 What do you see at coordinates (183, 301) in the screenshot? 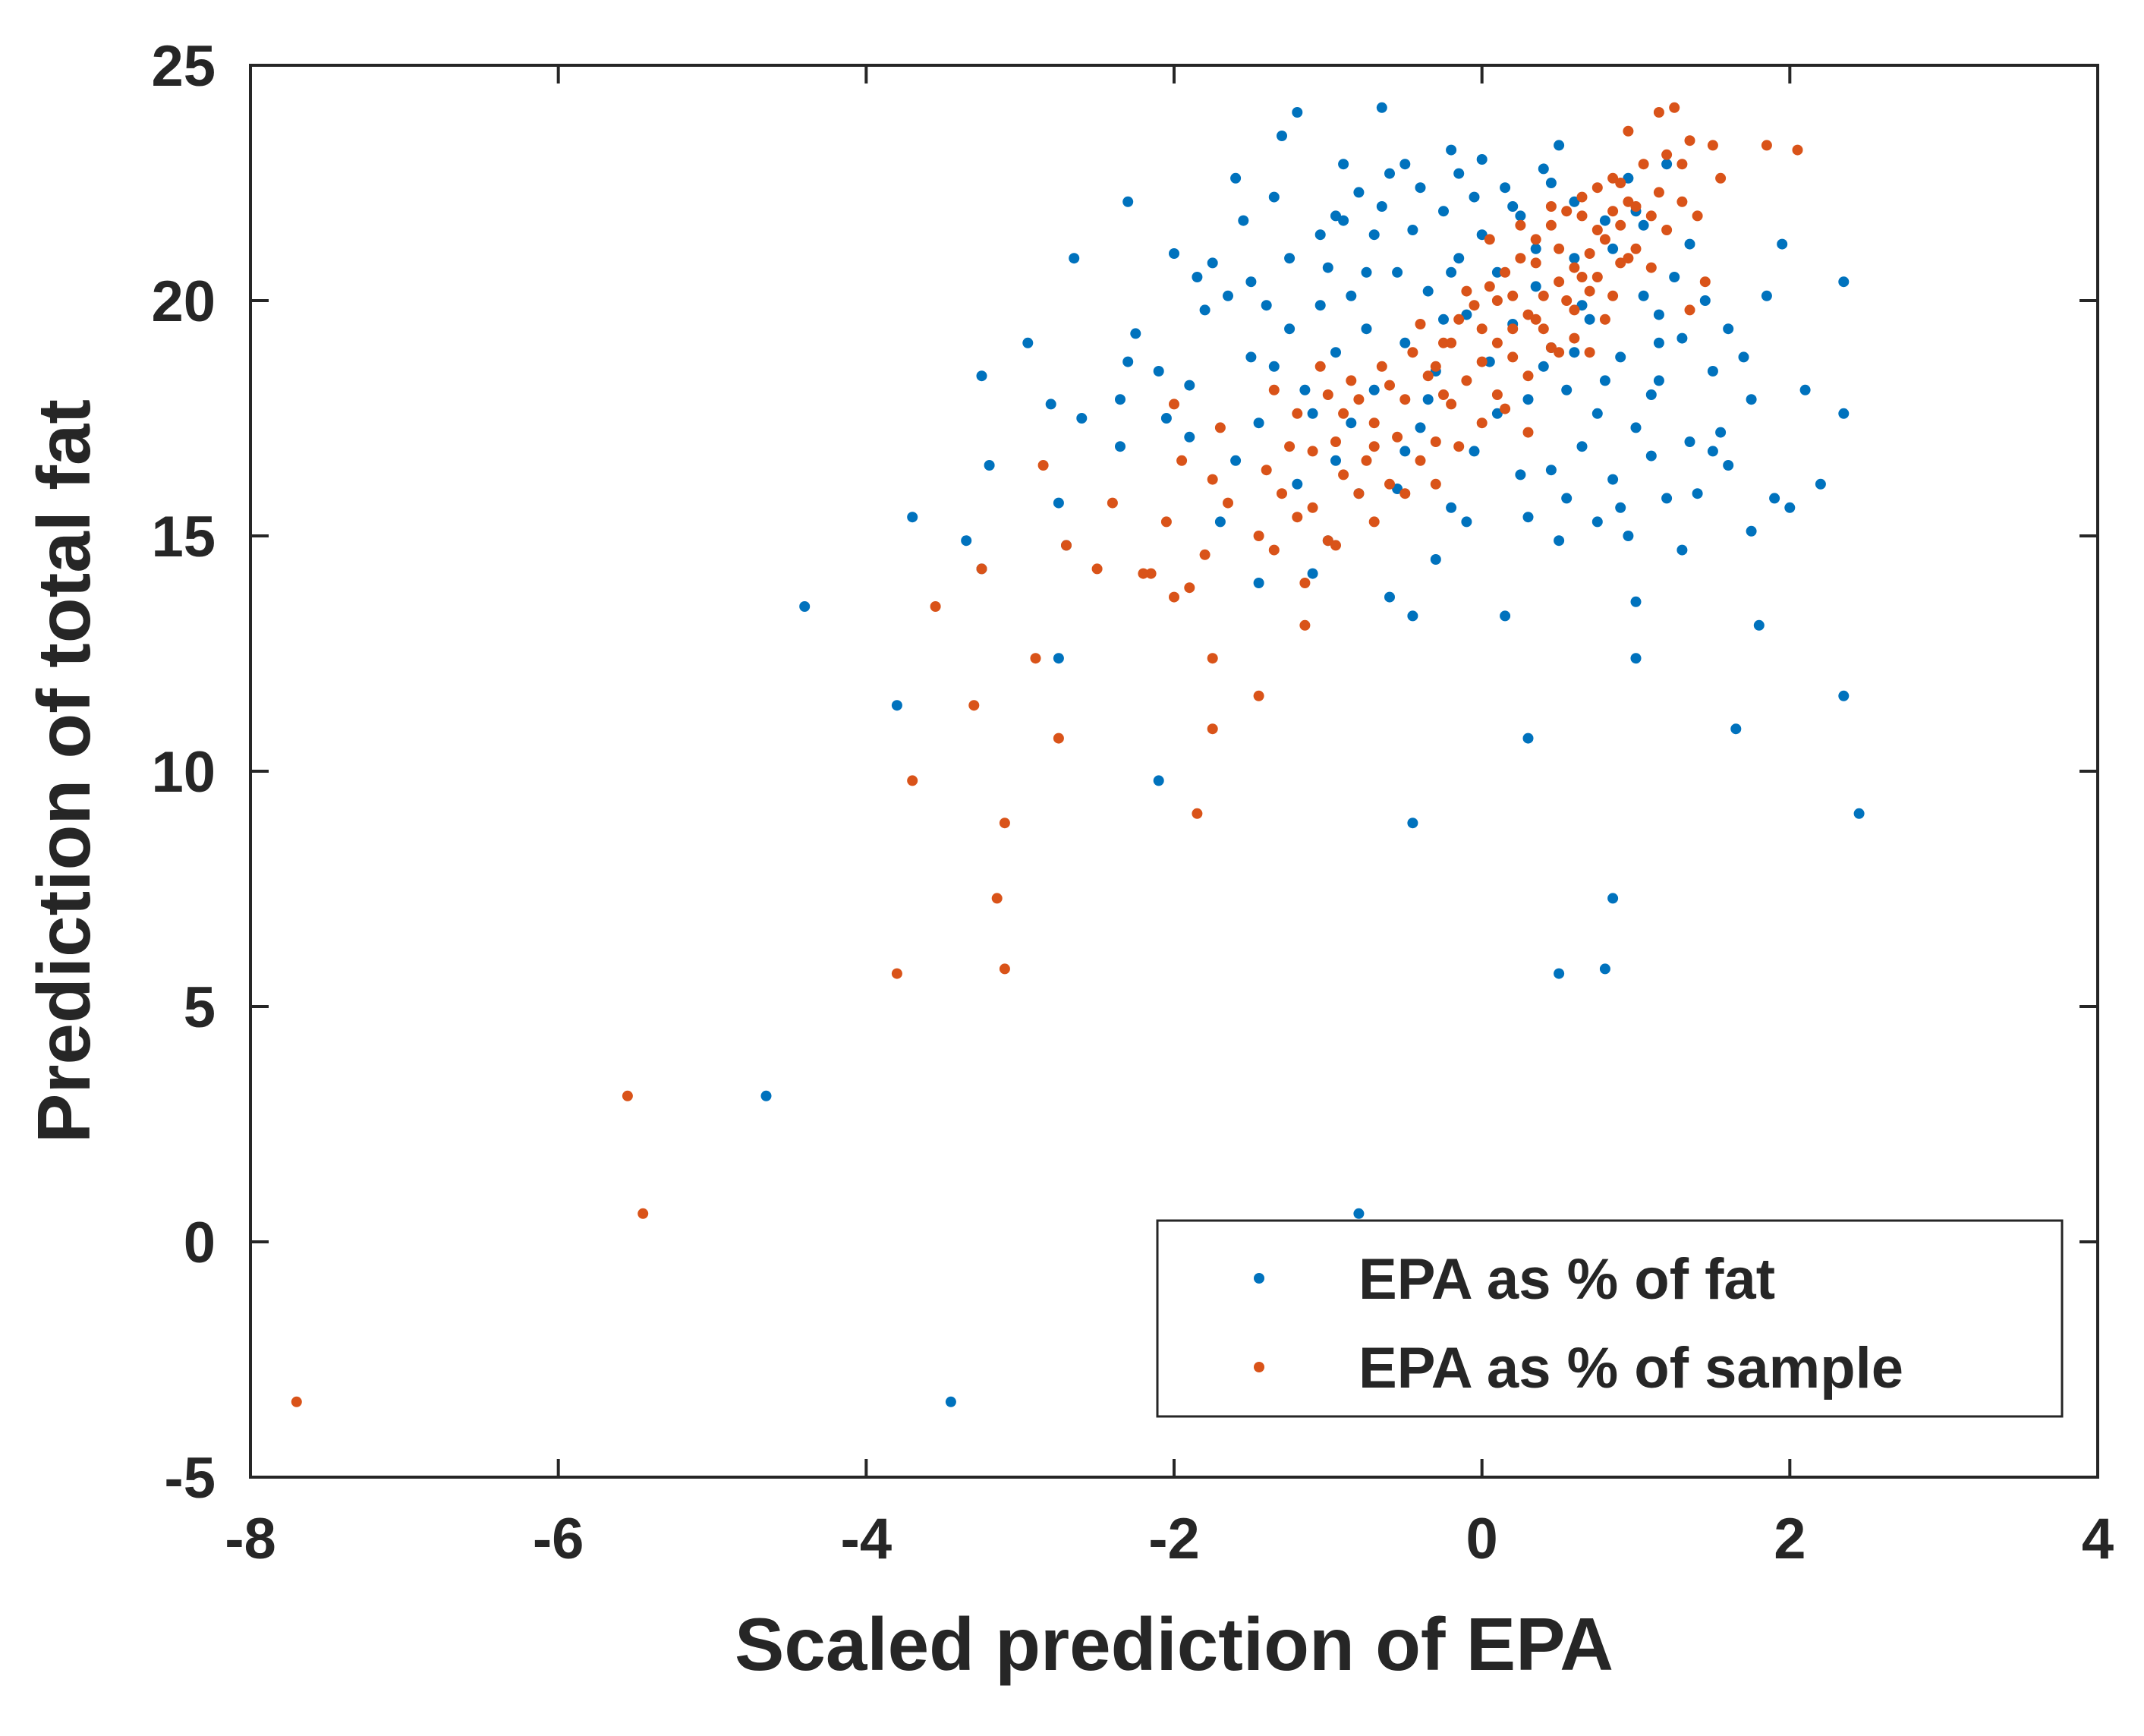
I see `y-tick-label: 20` at bounding box center [183, 301].